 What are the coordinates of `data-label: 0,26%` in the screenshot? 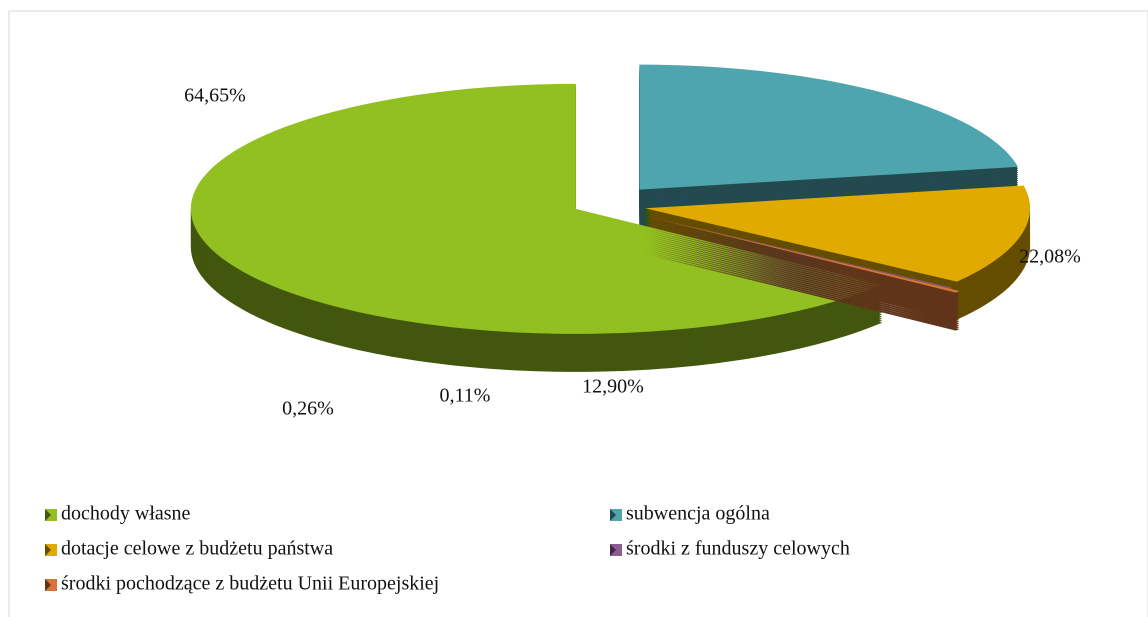 It's located at (308, 409).